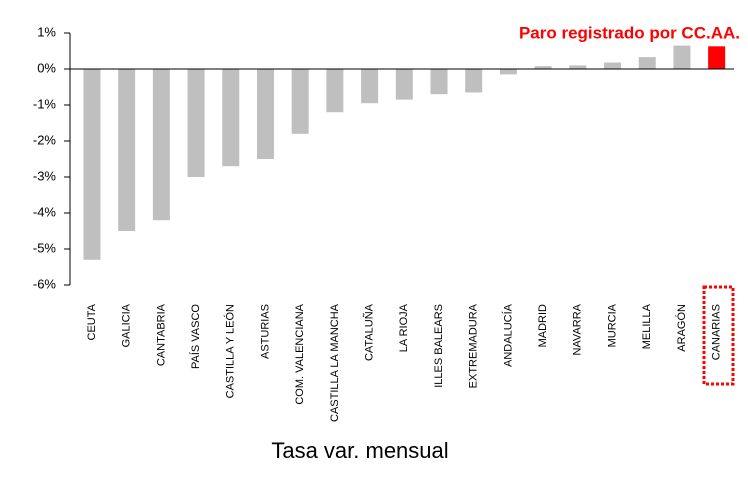 The width and height of the screenshot is (748, 477). I want to click on x-tick-label: CANARIAS, so click(717, 332).